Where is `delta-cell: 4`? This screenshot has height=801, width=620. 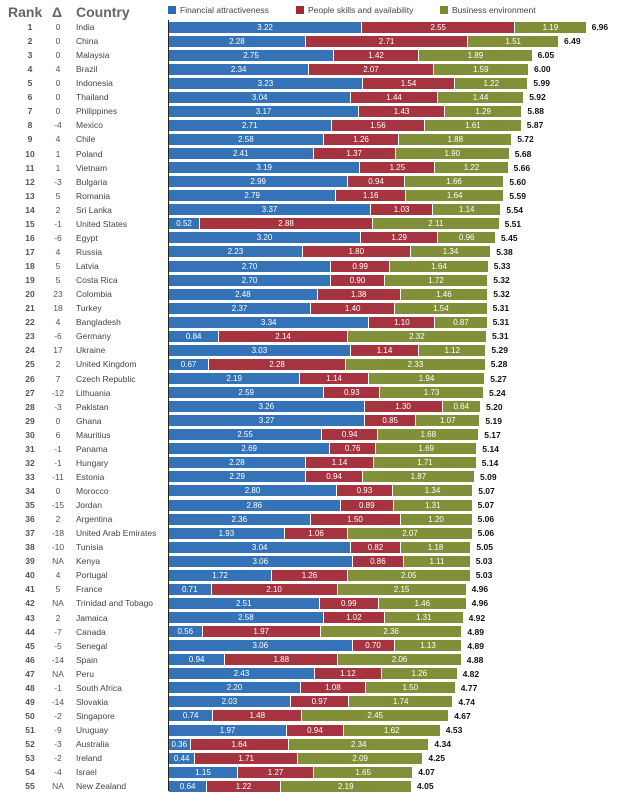 delta-cell: 4 is located at coordinates (58, 322).